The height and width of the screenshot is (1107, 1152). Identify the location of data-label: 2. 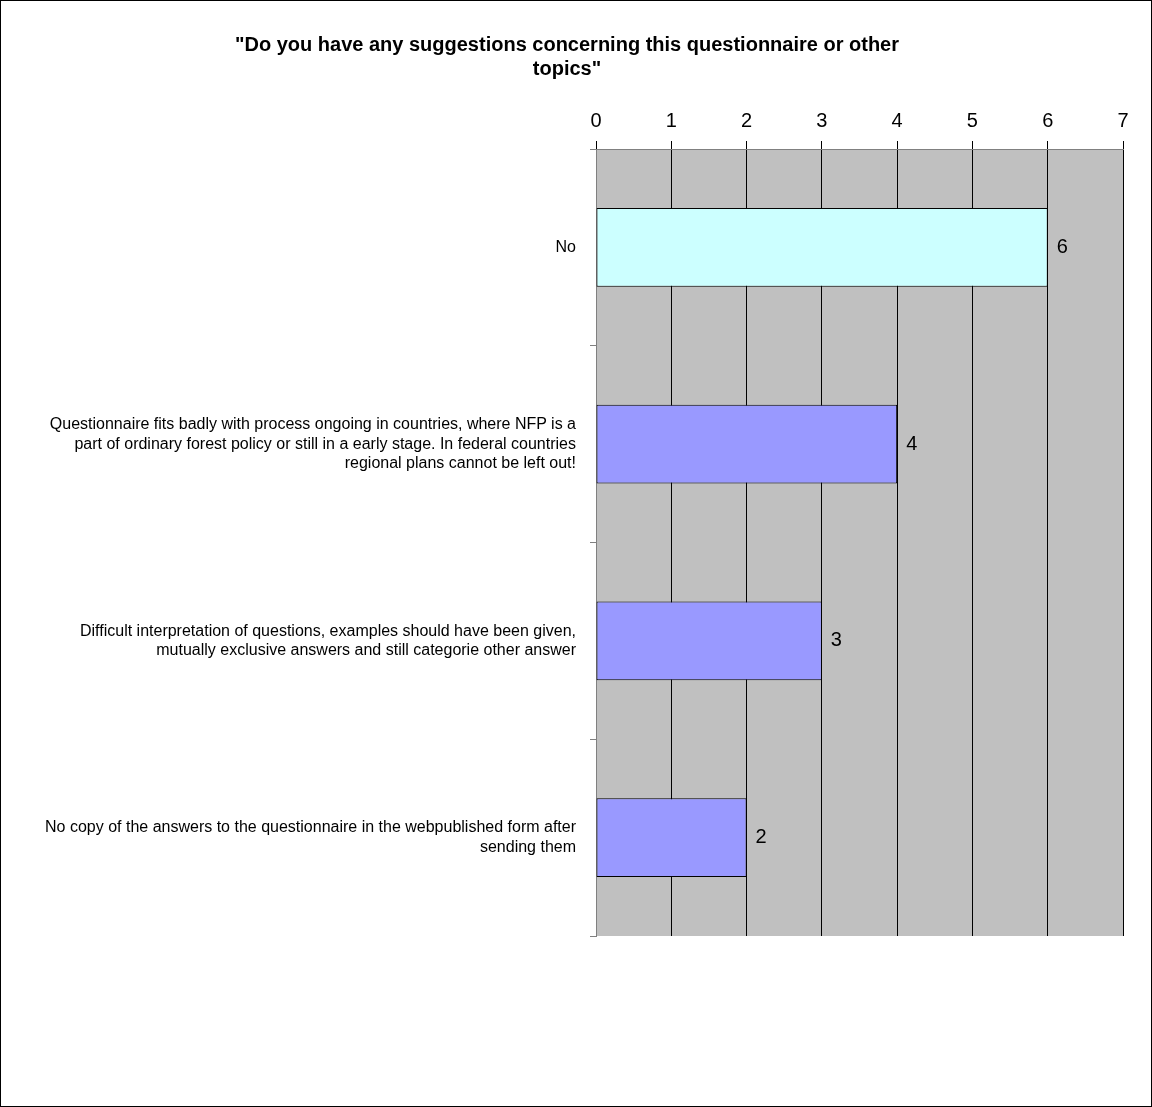
(761, 836).